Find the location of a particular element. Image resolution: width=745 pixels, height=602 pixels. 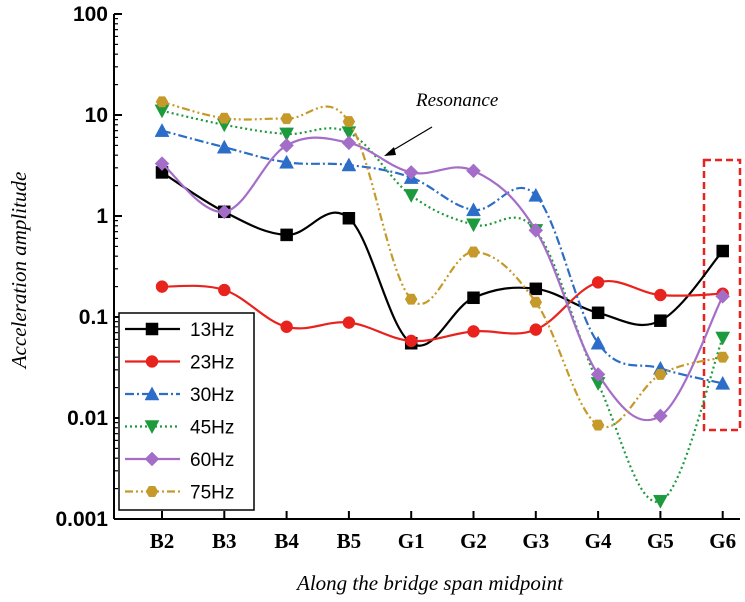

data-point-45Hz-G5 is located at coordinates (660, 501).